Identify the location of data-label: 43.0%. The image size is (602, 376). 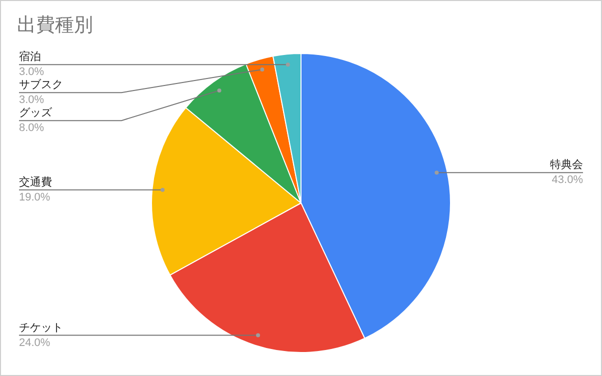
(568, 180).